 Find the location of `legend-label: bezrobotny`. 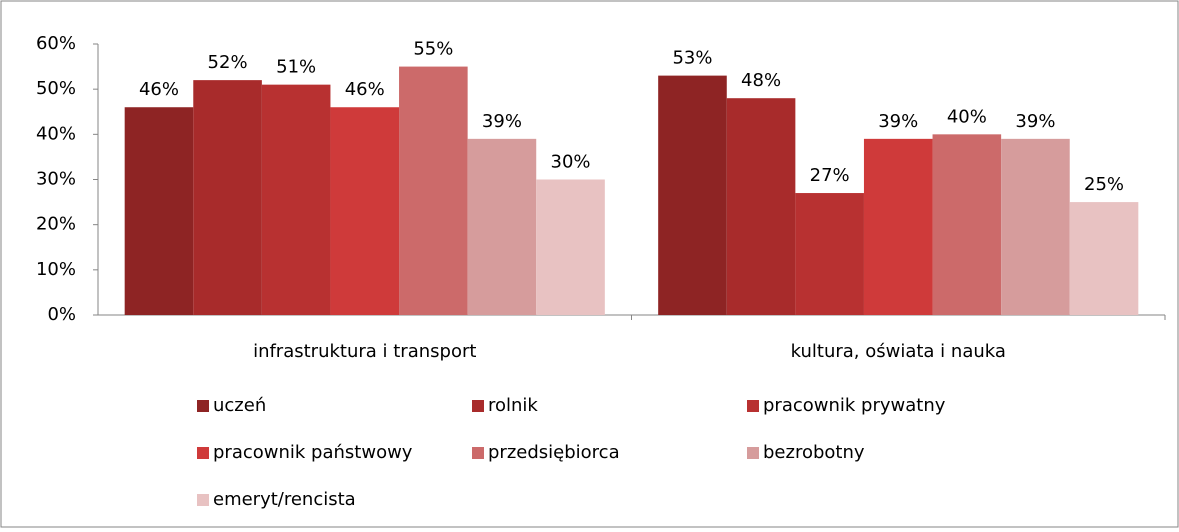

legend-label: bezrobotny is located at coordinates (814, 452).